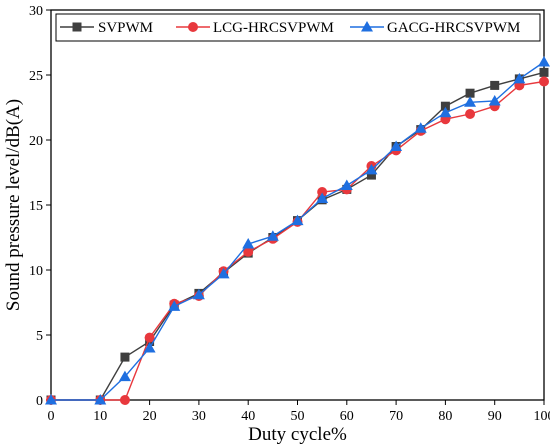  What do you see at coordinates (51, 416) in the screenshot?
I see `x-tick-label: 0` at bounding box center [51, 416].